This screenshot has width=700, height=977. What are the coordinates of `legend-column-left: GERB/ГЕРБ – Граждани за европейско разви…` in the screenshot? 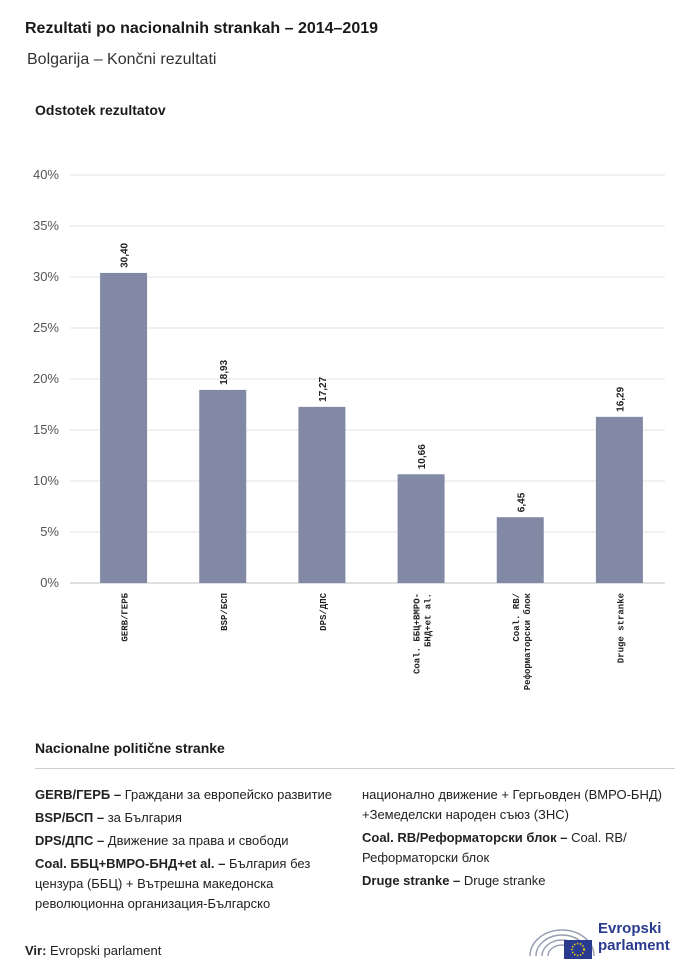 It's located at (195, 851).